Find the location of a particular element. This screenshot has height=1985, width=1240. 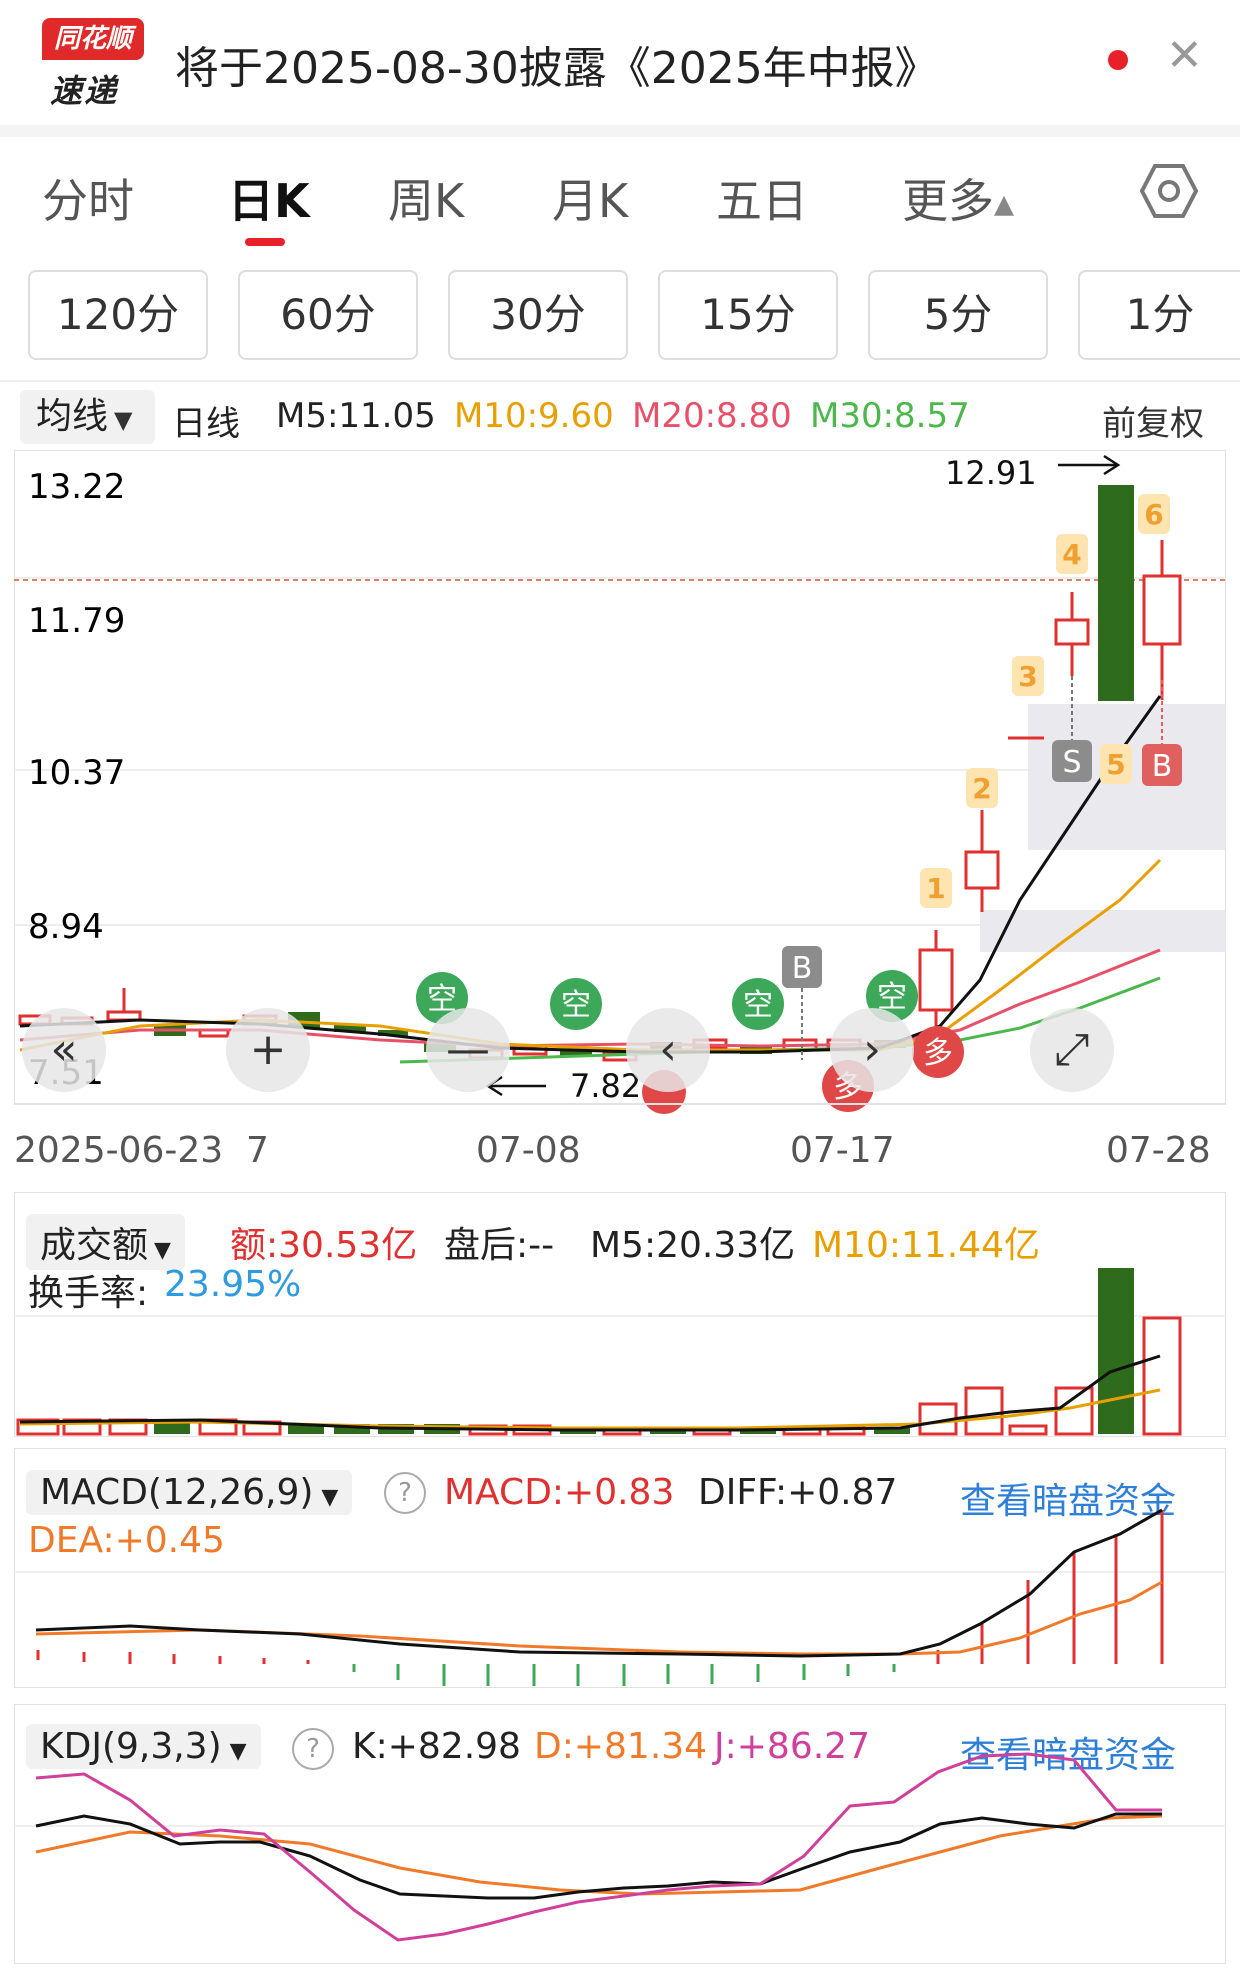

notification-banner: 同花顺 速递 将于2025-08-30披露《2025年中报》 ✕ is located at coordinates (620, 62).